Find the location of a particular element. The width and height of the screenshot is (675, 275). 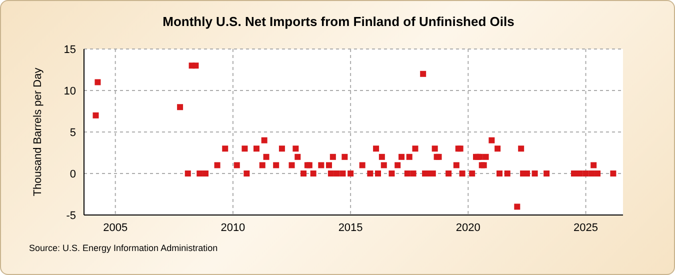

y-tick-label: 10 is located at coordinates (70, 91).